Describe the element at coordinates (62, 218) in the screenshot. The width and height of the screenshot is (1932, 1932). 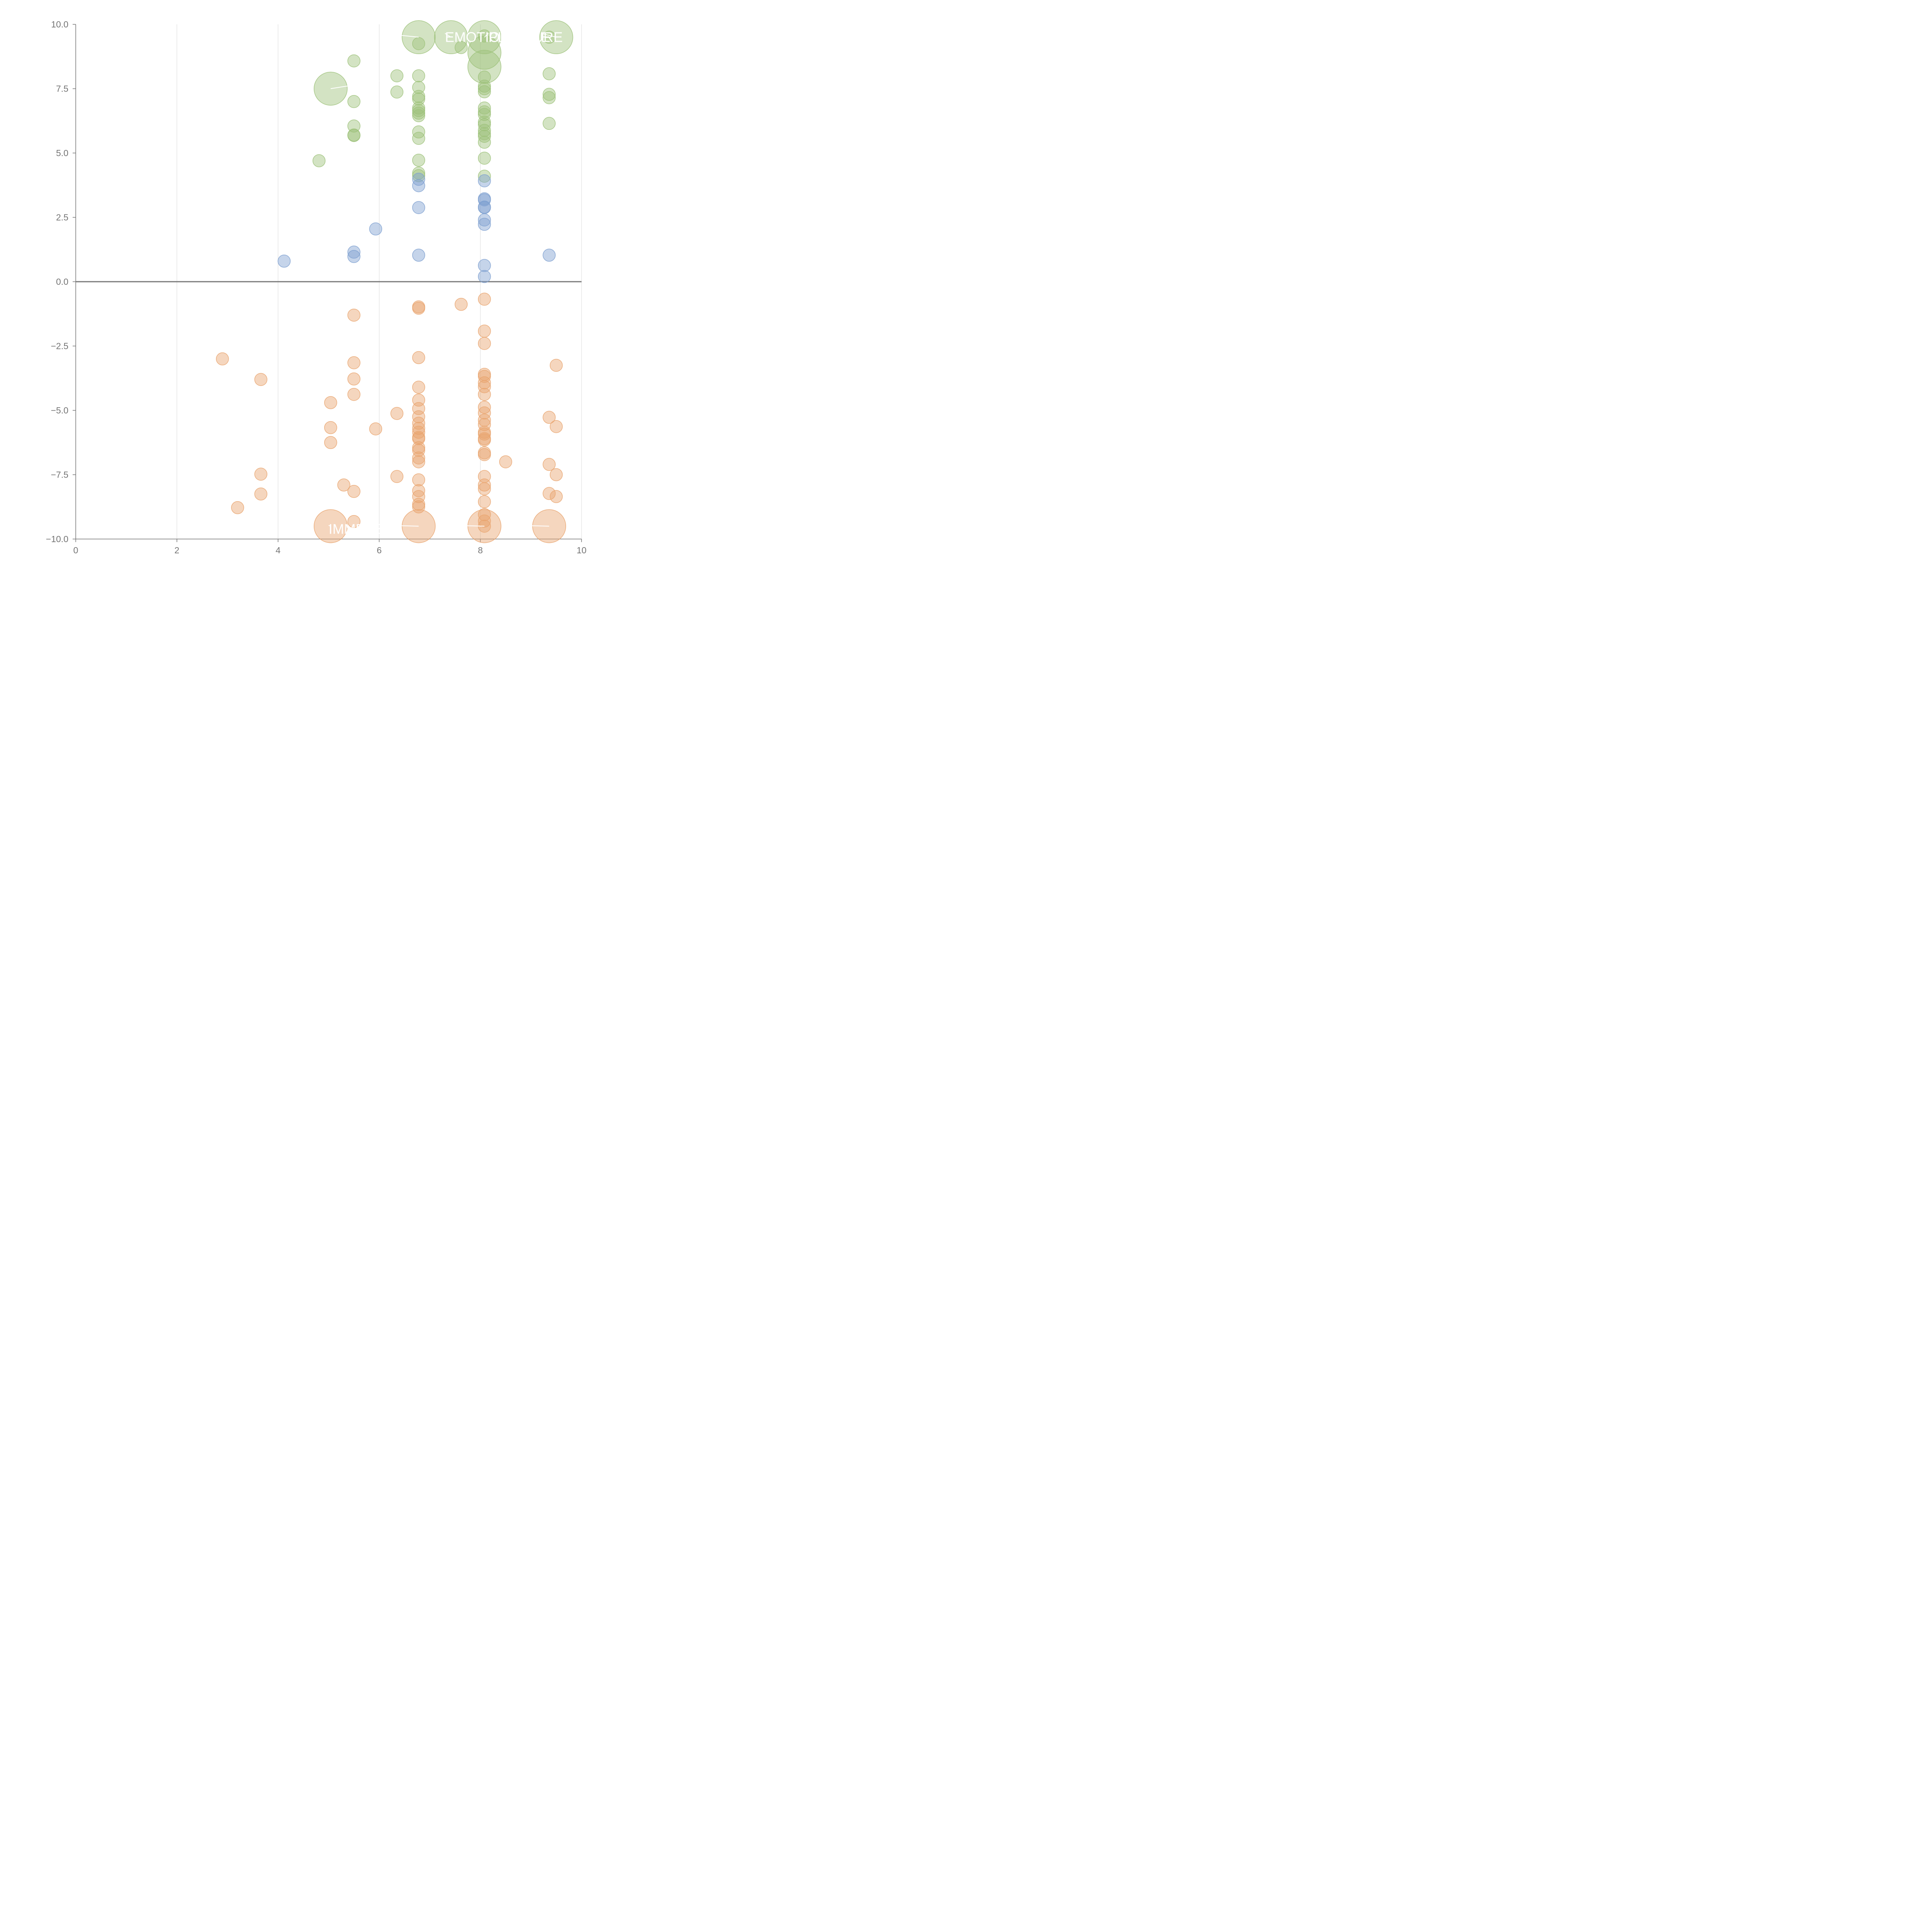
I see `y-tick-label: 2.5` at that location.